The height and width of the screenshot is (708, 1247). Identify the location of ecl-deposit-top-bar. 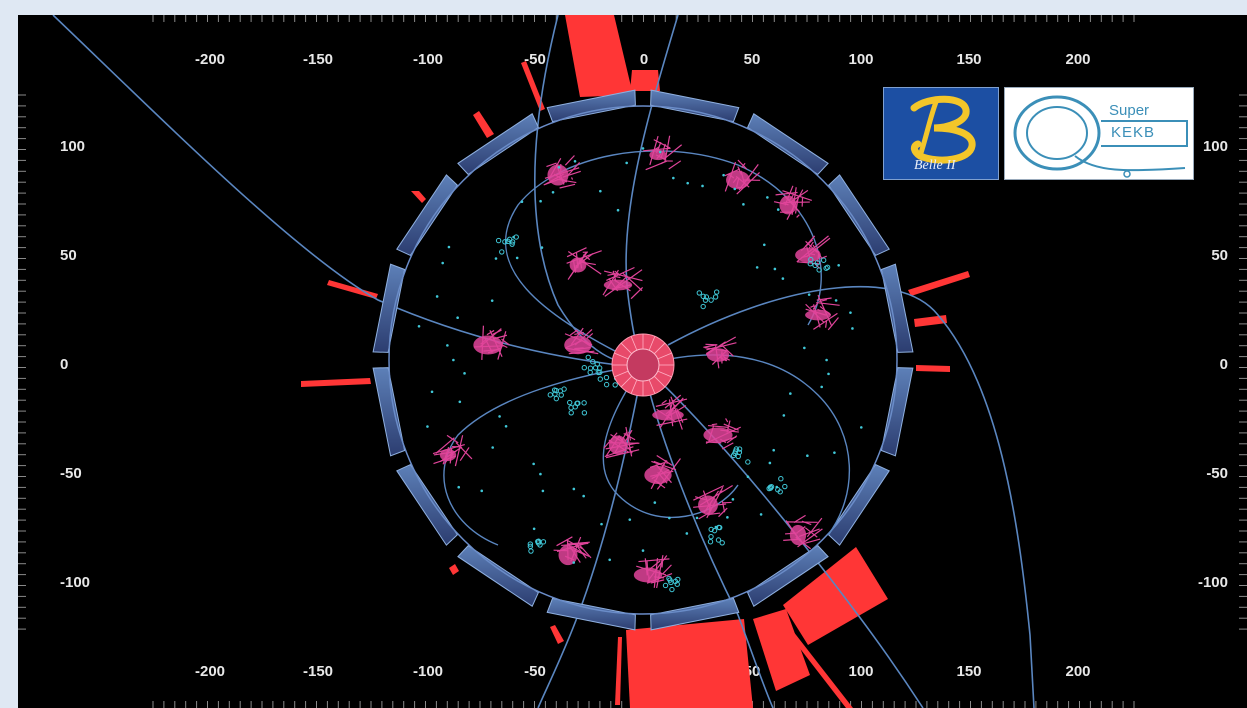
(533, 86).